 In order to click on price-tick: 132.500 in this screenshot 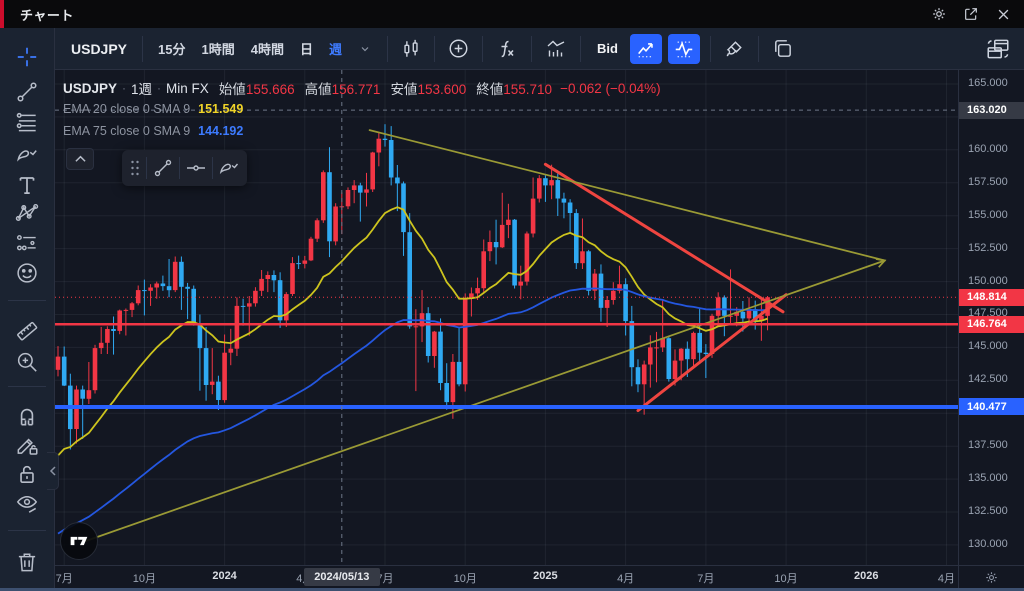, I will do `click(988, 511)`.